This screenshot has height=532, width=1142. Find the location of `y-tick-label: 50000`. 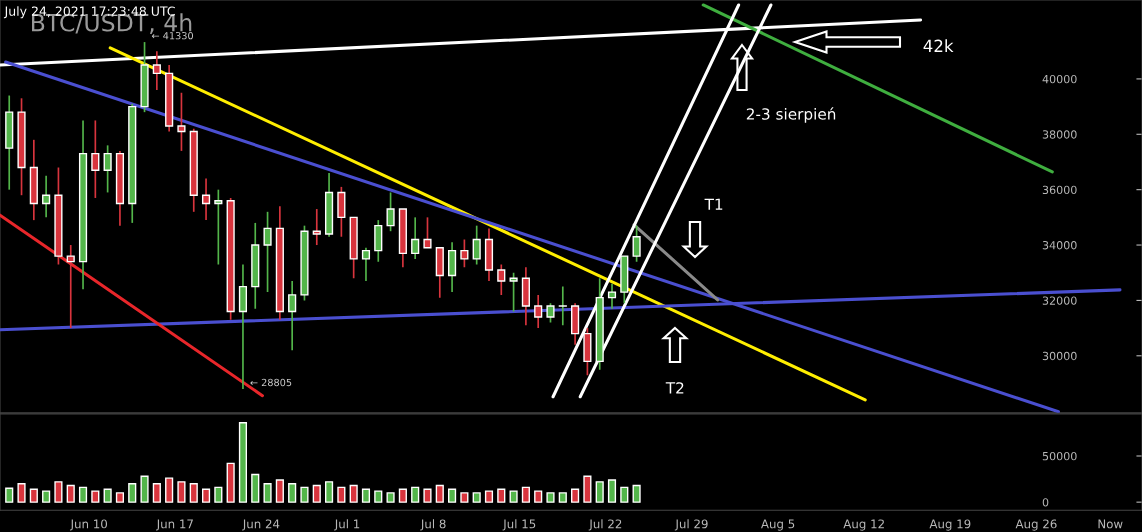

y-tick-label: 50000 is located at coordinates (1059, 456).